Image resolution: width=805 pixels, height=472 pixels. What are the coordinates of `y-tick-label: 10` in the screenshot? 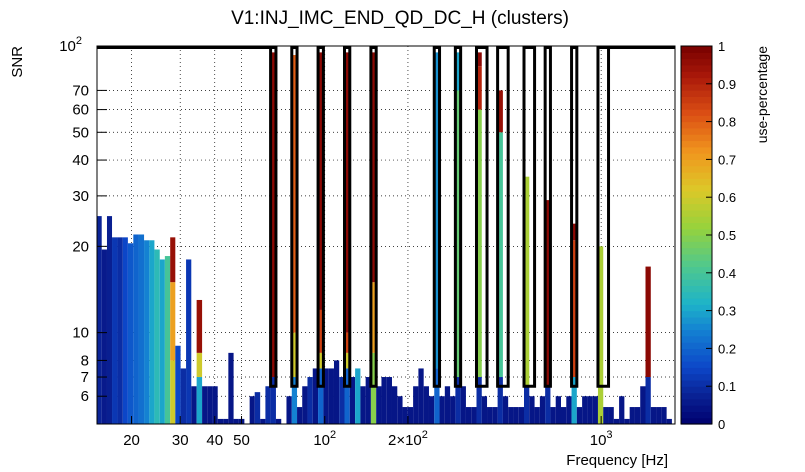 It's located at (80, 333).